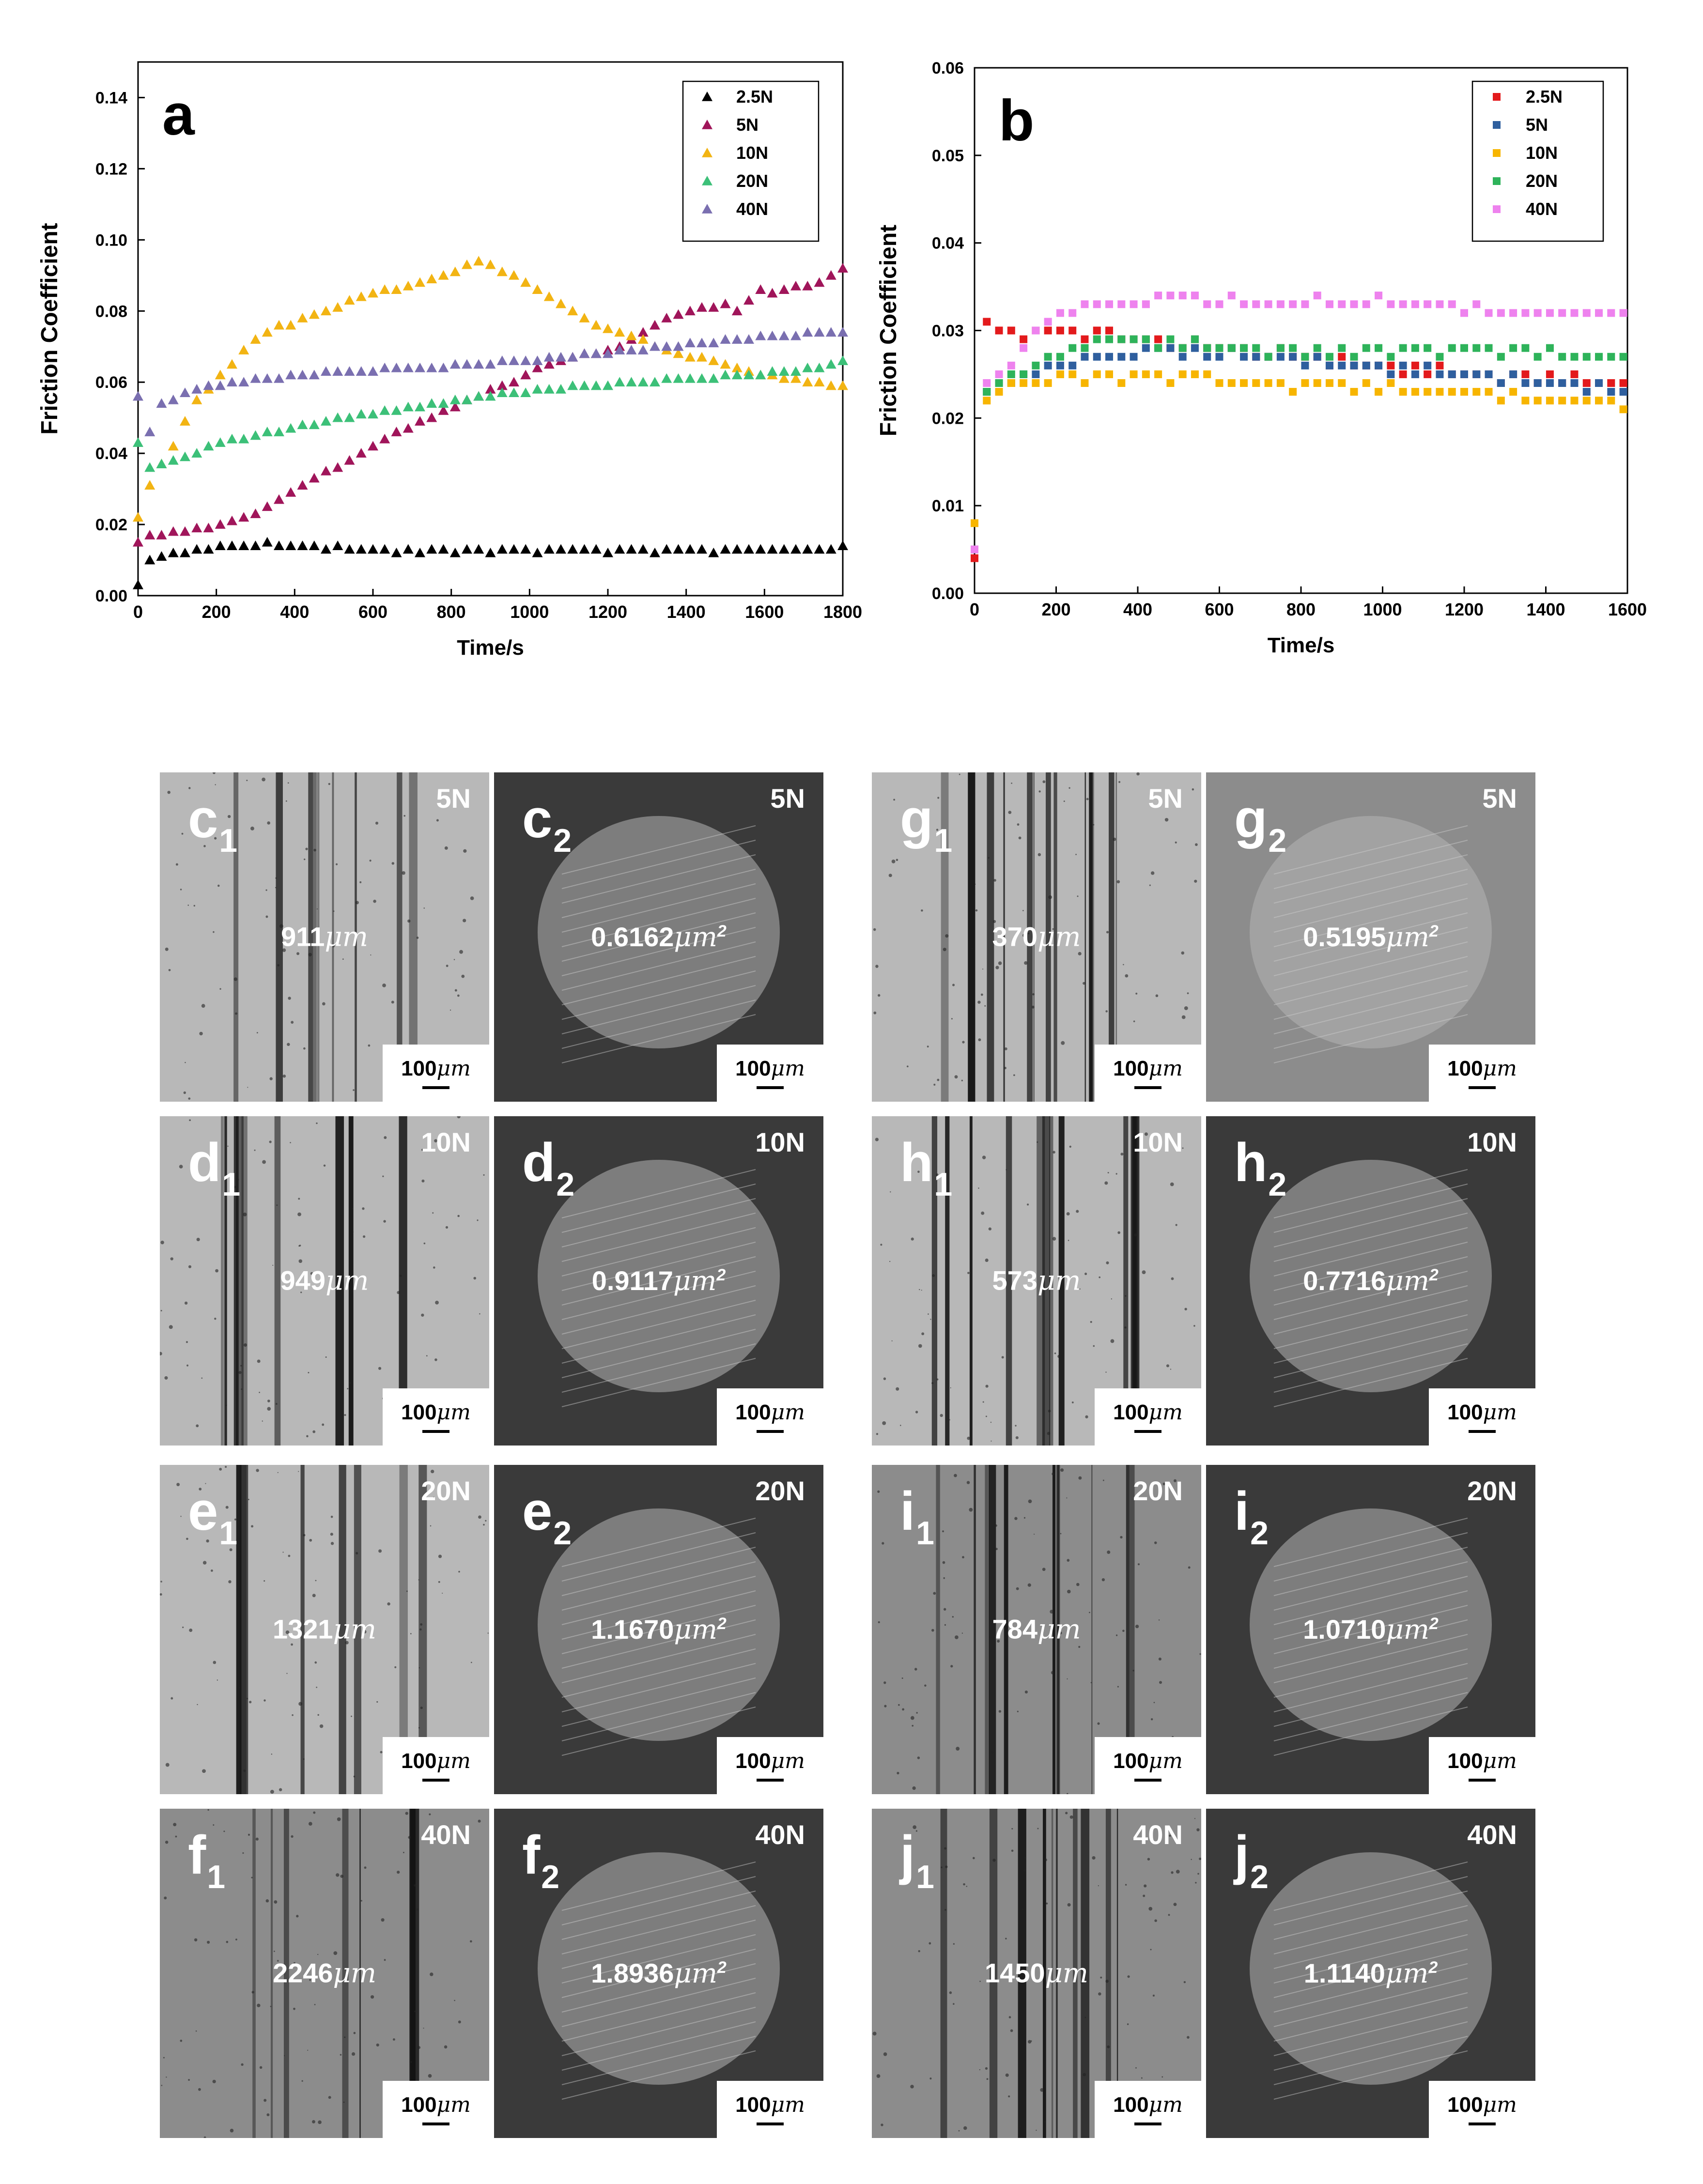  What do you see at coordinates (659, 1976) in the screenshot?
I see `micrograph-texture` at bounding box center [659, 1976].